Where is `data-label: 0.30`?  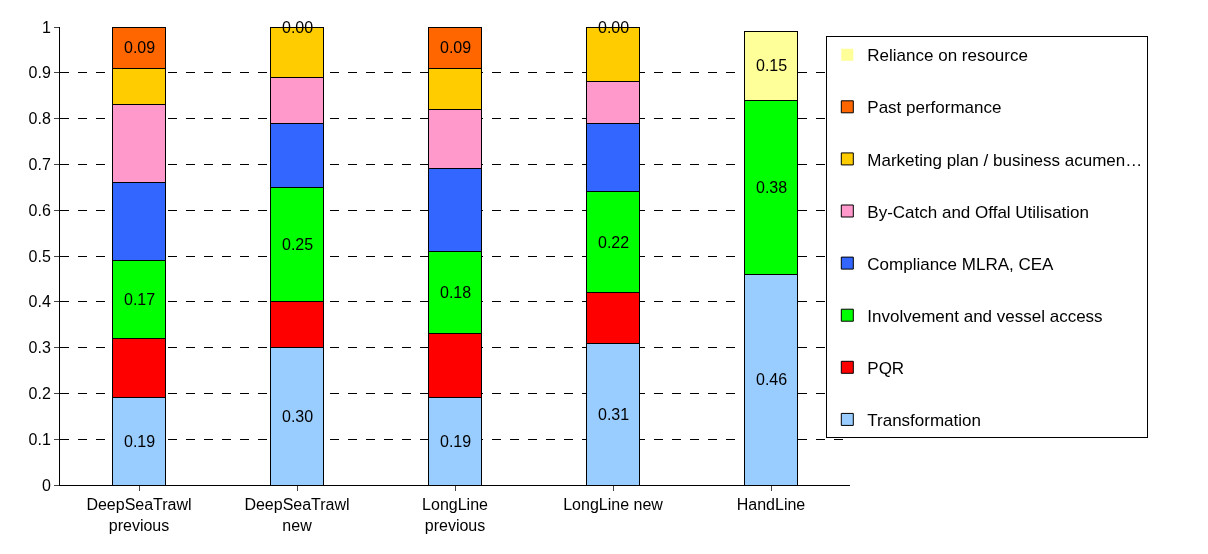
data-label: 0.30 is located at coordinates (298, 416).